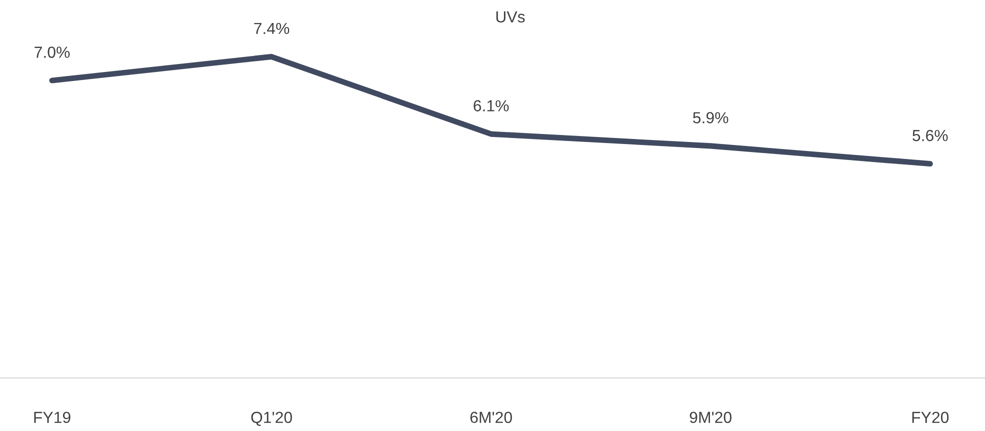 The image size is (985, 431). I want to click on x-tick-label: 9M'20, so click(711, 418).